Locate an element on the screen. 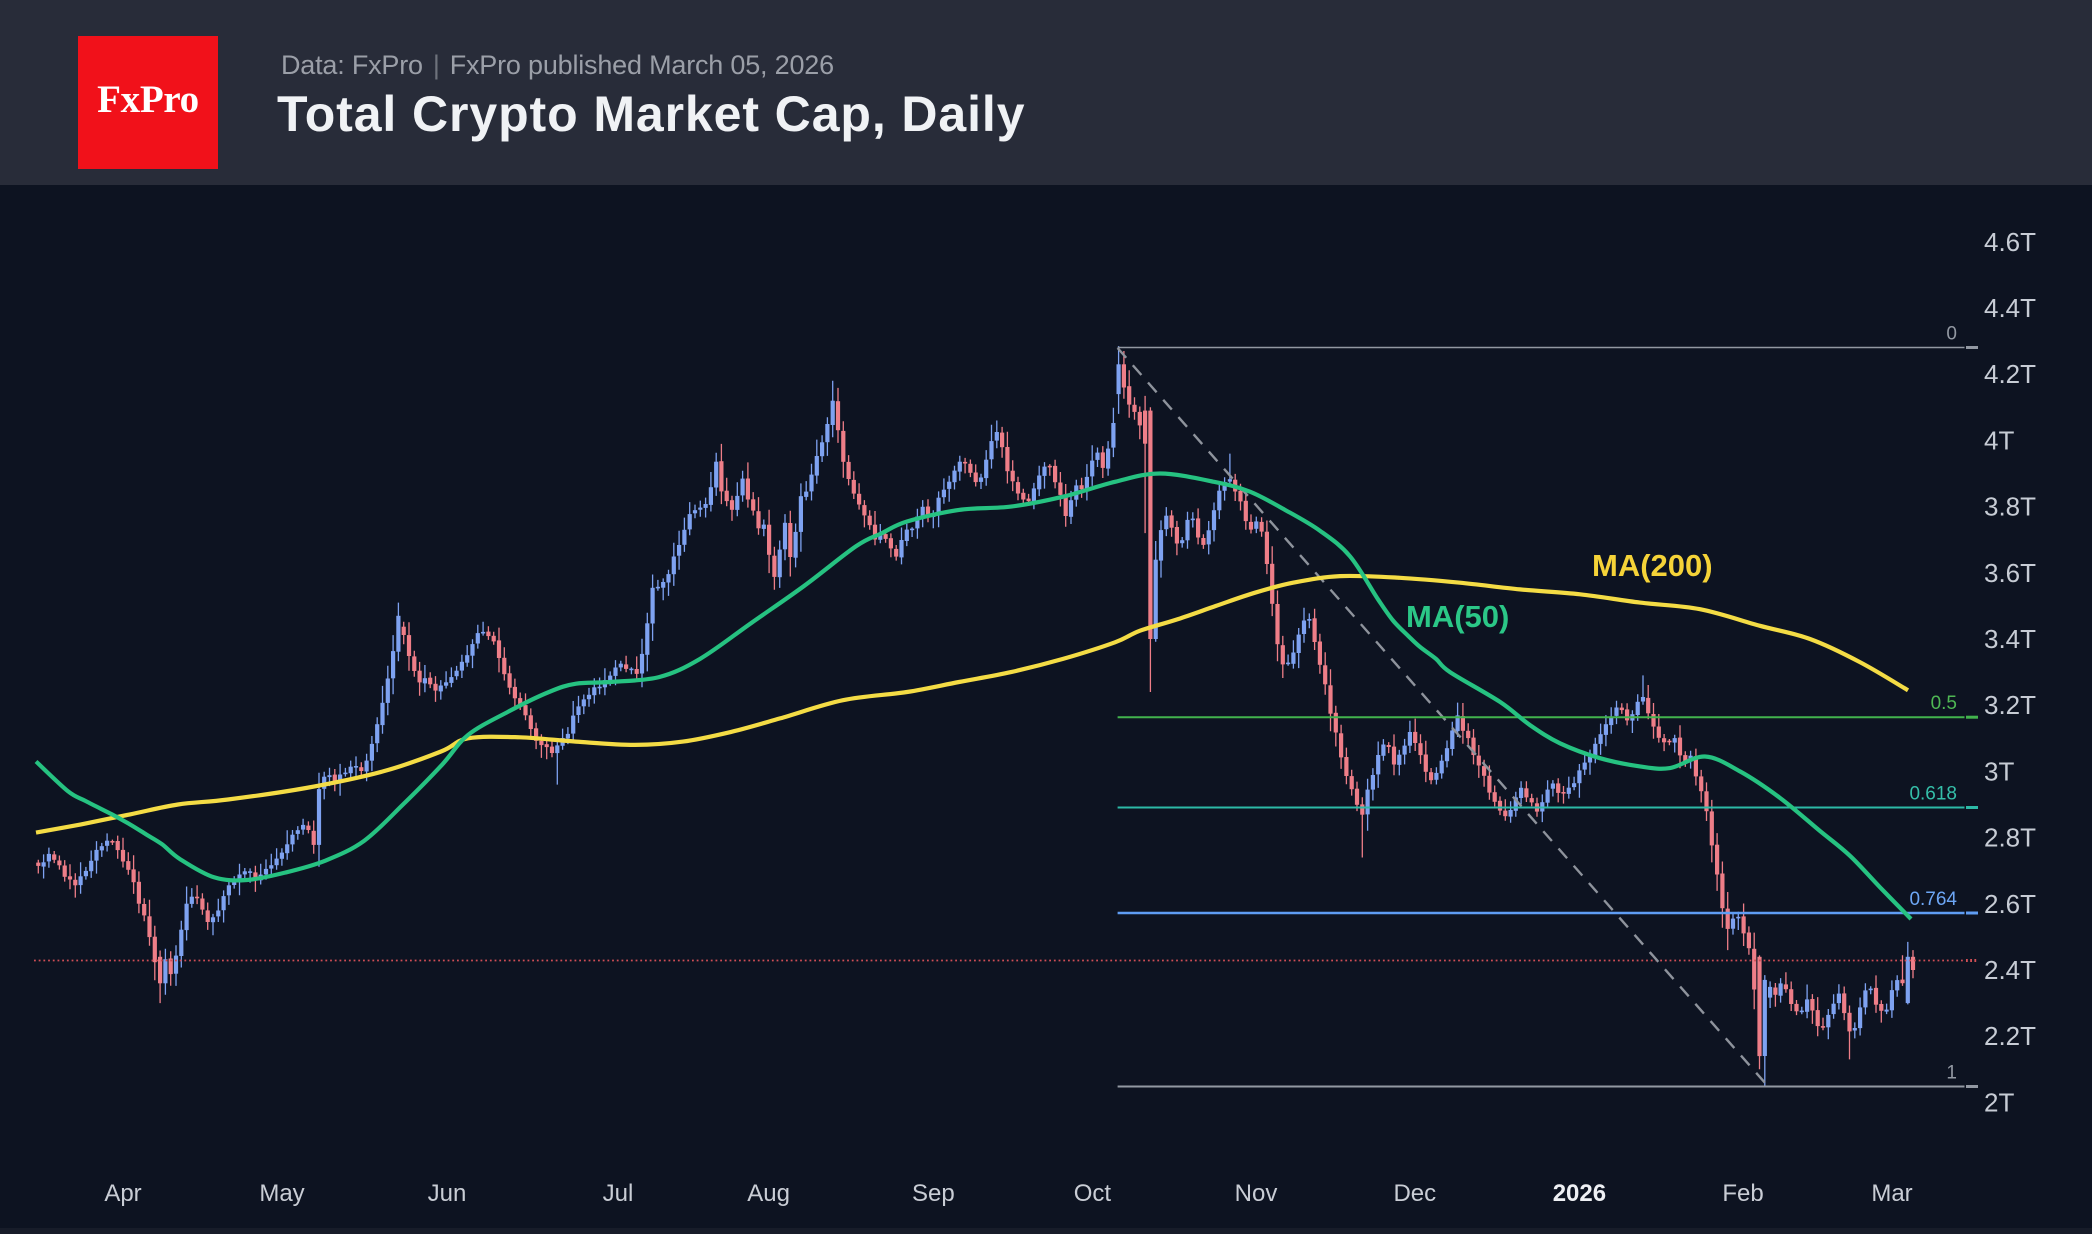 The width and height of the screenshot is (2092, 1234). svg-text: 2T is located at coordinates (1999, 1102).